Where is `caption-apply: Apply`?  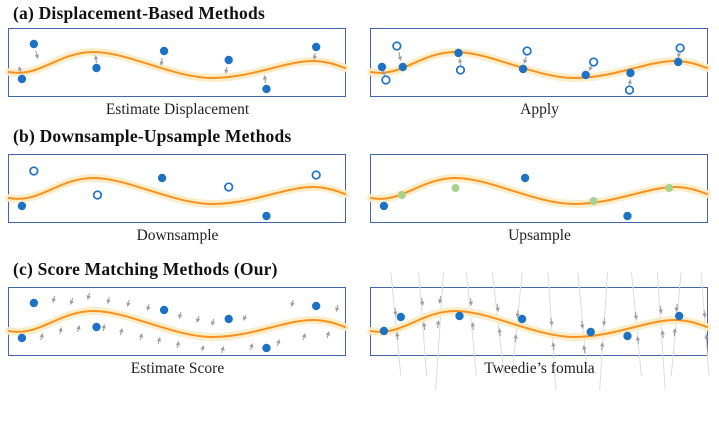
caption-apply: Apply is located at coordinates (539, 109).